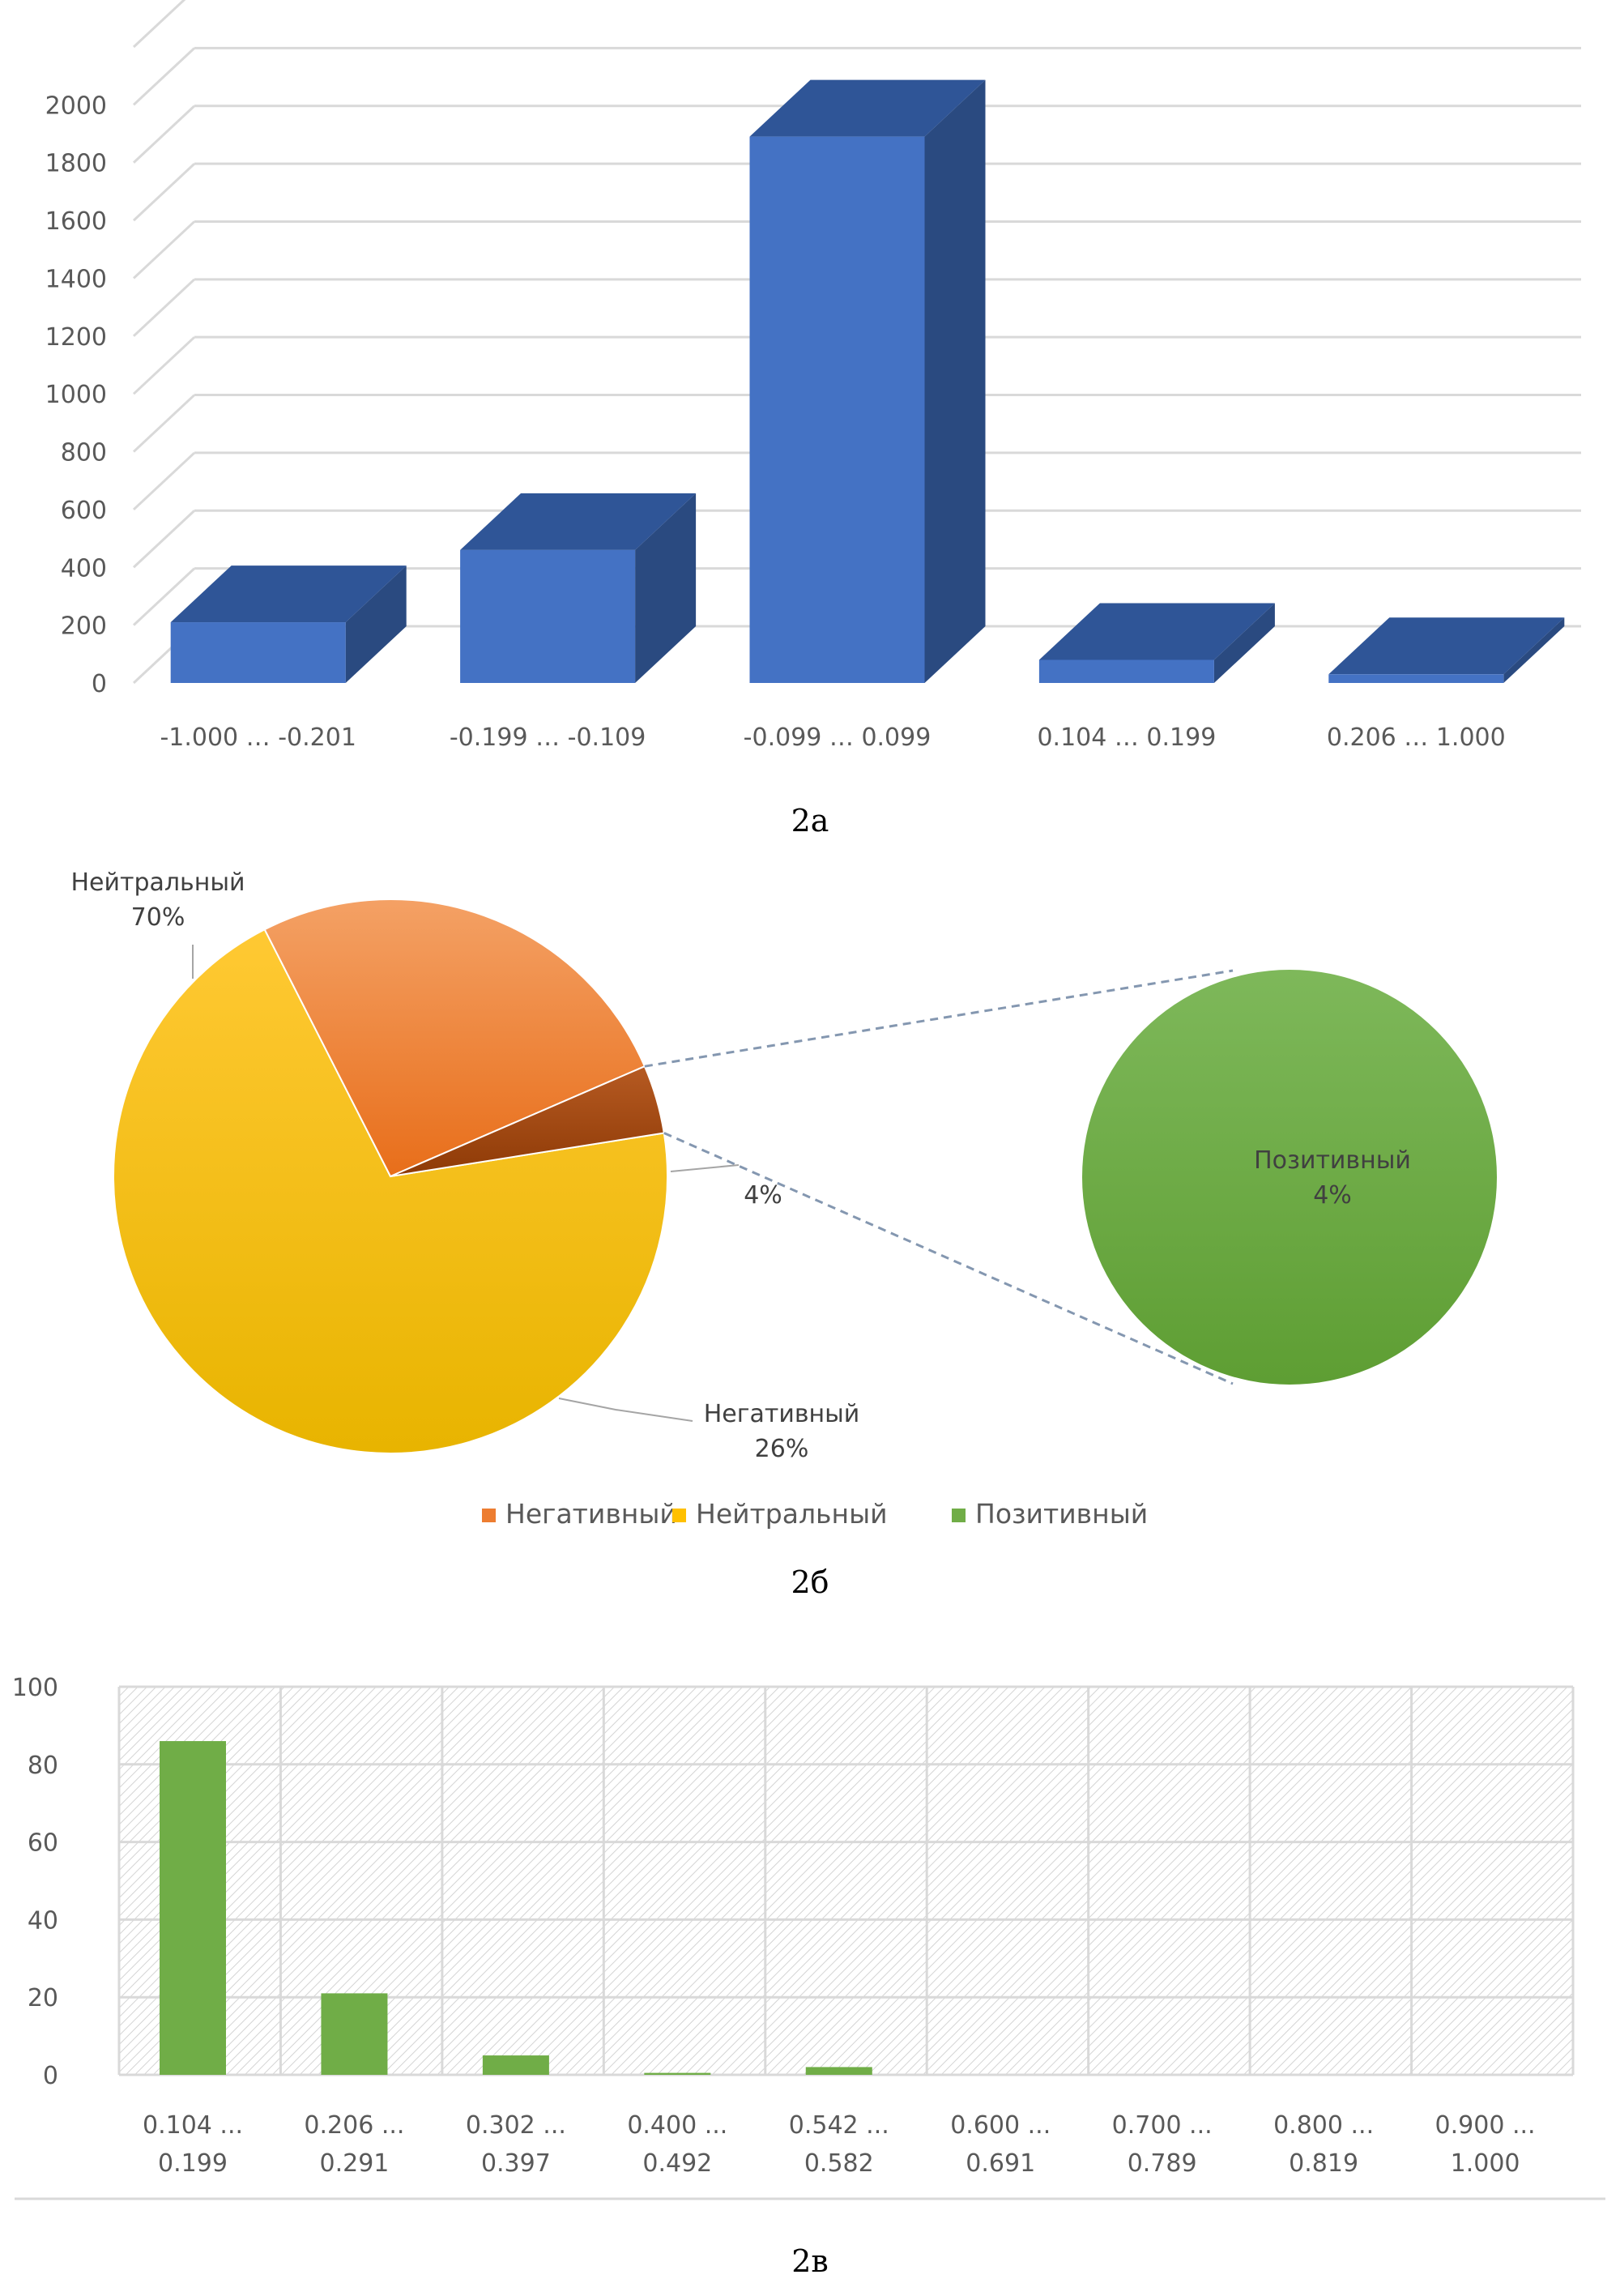 This screenshot has width=1620, height=2296. Describe the element at coordinates (516, 2163) in the screenshot. I see `x-tick-label: 0.397` at that location.